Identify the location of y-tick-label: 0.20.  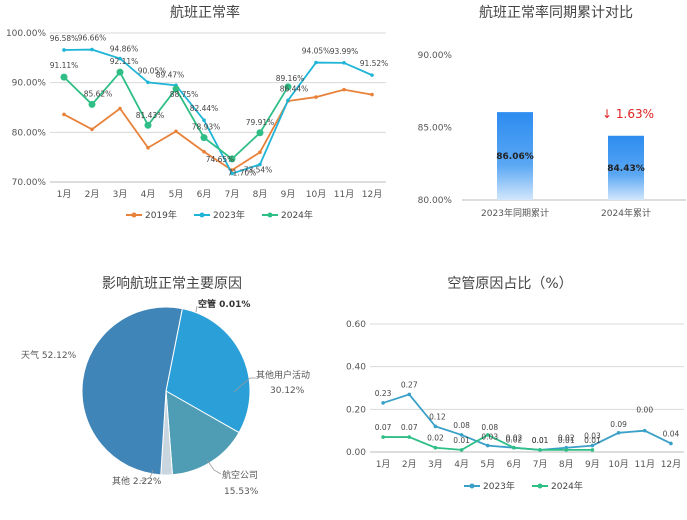
(356, 410).